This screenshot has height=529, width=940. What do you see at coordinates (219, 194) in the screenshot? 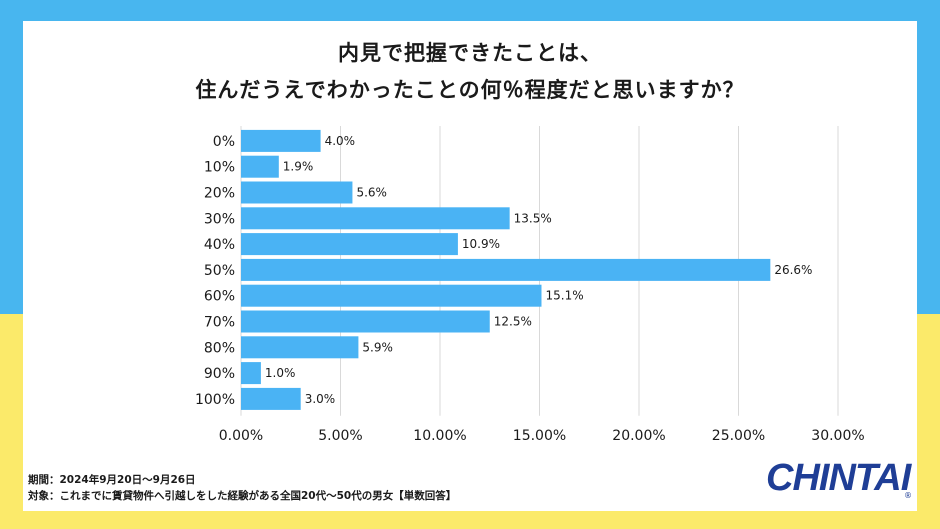
I see `y-category-label: 20%` at bounding box center [219, 194].